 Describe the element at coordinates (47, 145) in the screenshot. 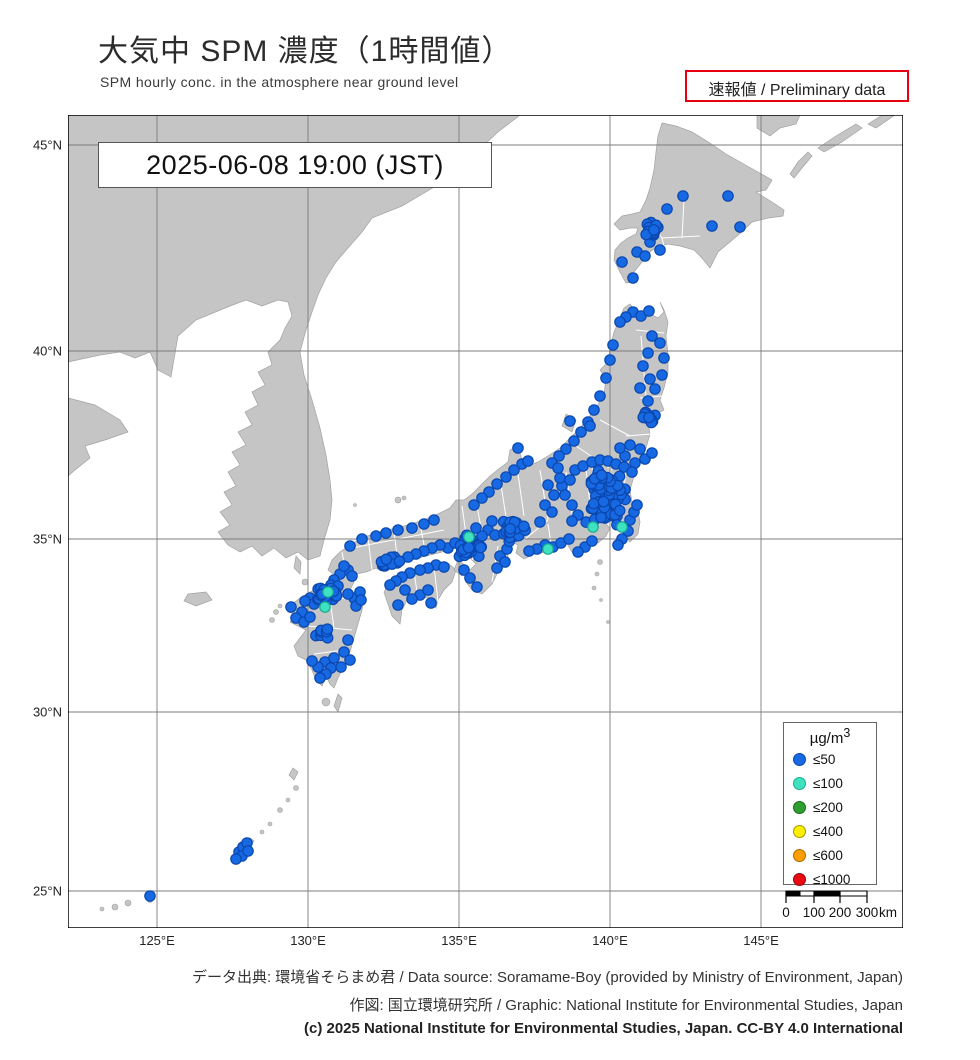

I see `lat-label: 45°N` at that location.